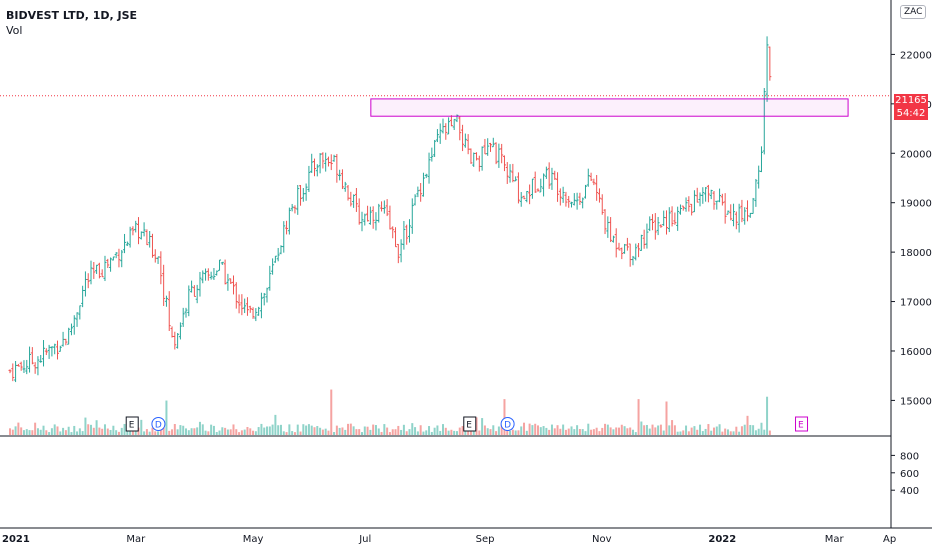 Image resolution: width=932 pixels, height=550 pixels. What do you see at coordinates (909, 491) in the screenshot?
I see `volume-tick-label: 400` at bounding box center [909, 491].